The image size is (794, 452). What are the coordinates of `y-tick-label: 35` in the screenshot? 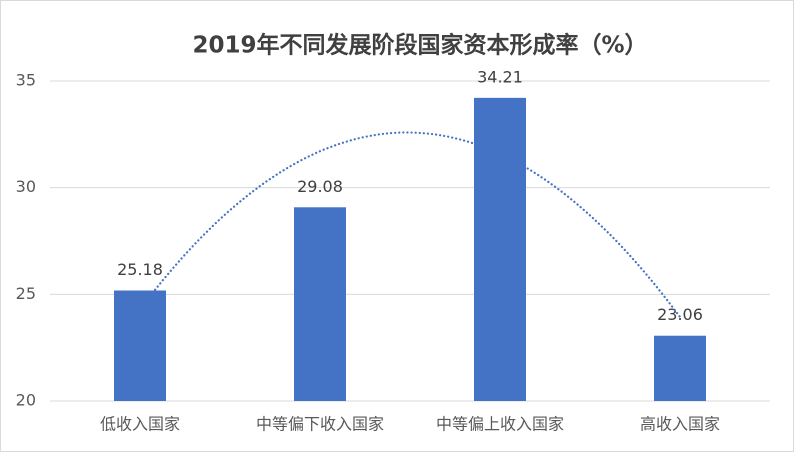 It's located at (26, 80).